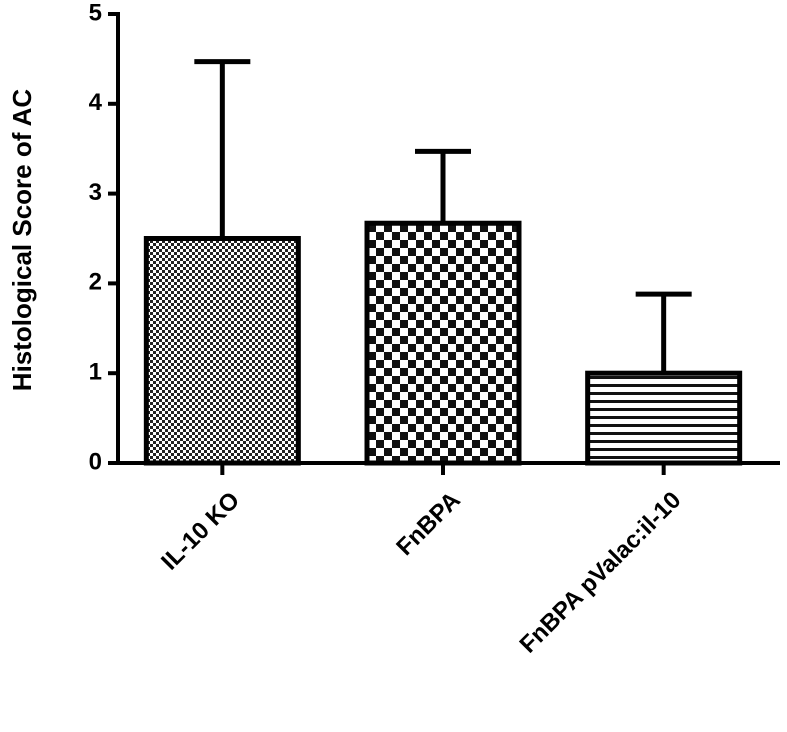  I want to click on x-tick-label: IL-10 KO, so click(200, 531).